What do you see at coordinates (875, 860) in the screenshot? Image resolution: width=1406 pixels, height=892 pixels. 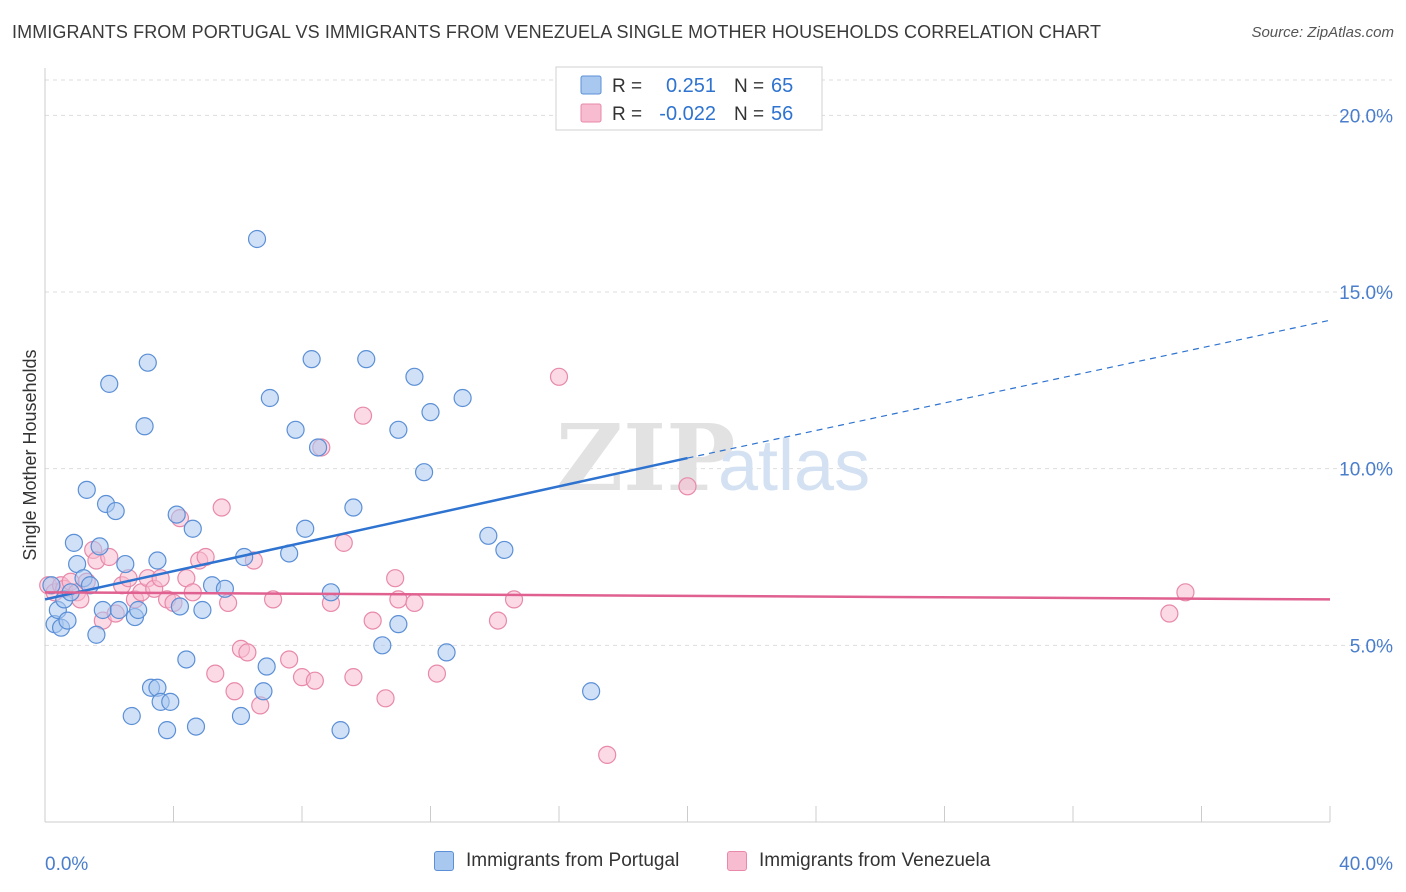 I see `legend-label-venezuela: Immigrants from Venezuela` at bounding box center [875, 860].